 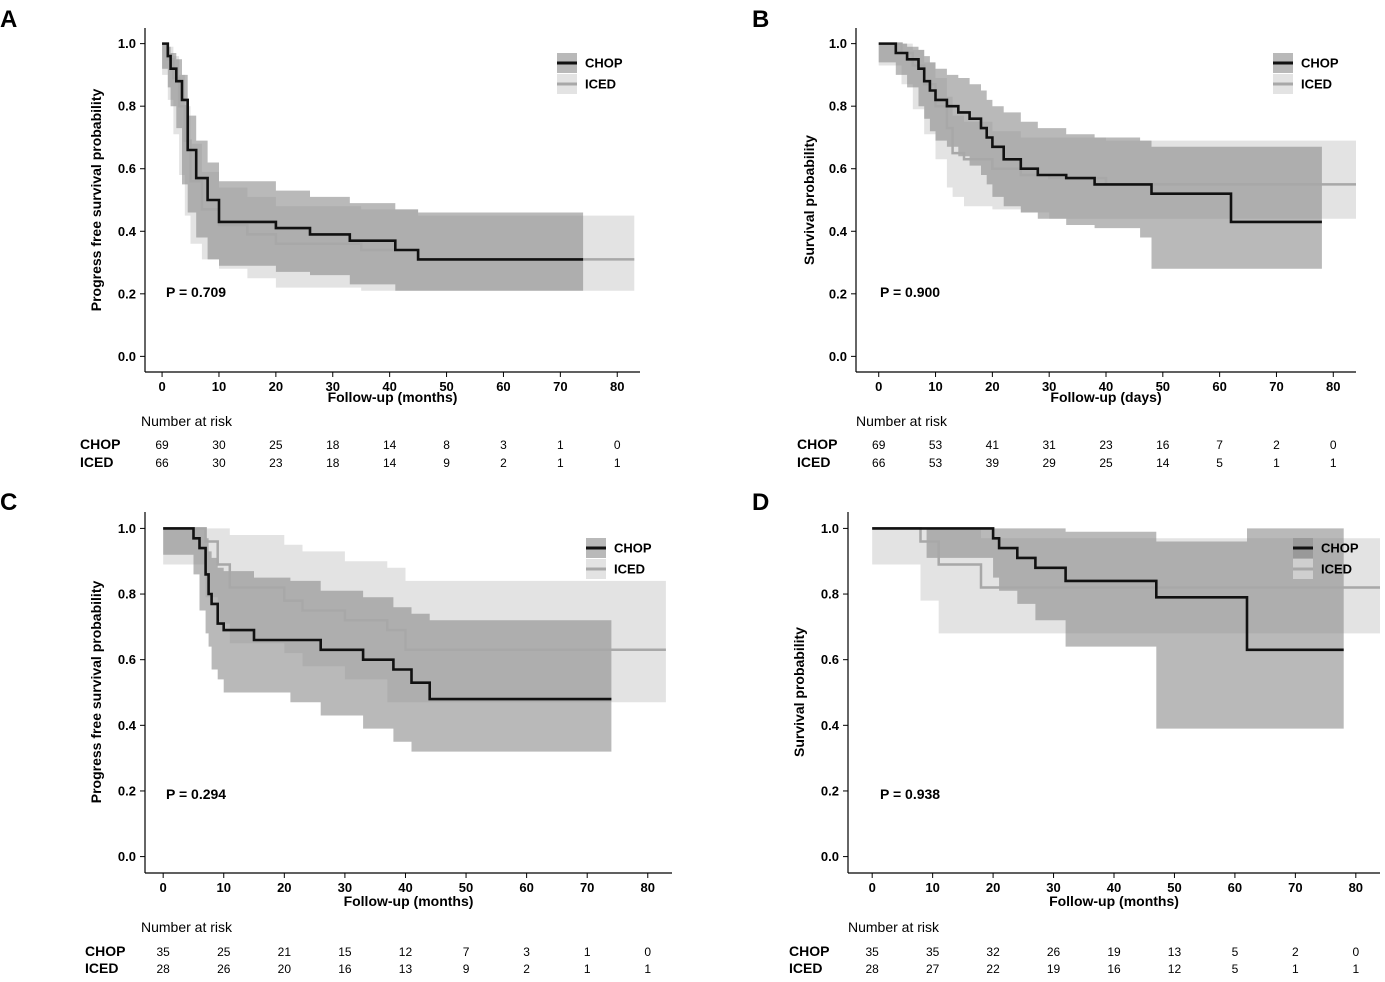 What do you see at coordinates (276, 463) in the screenshot?
I see `risk-count: 23` at bounding box center [276, 463].